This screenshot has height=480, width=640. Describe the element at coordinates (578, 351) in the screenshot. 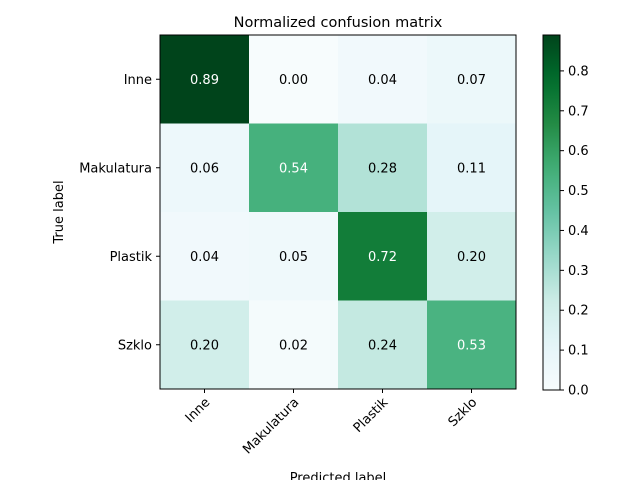

I see `colorbar-tick-label: 0.1` at that location.